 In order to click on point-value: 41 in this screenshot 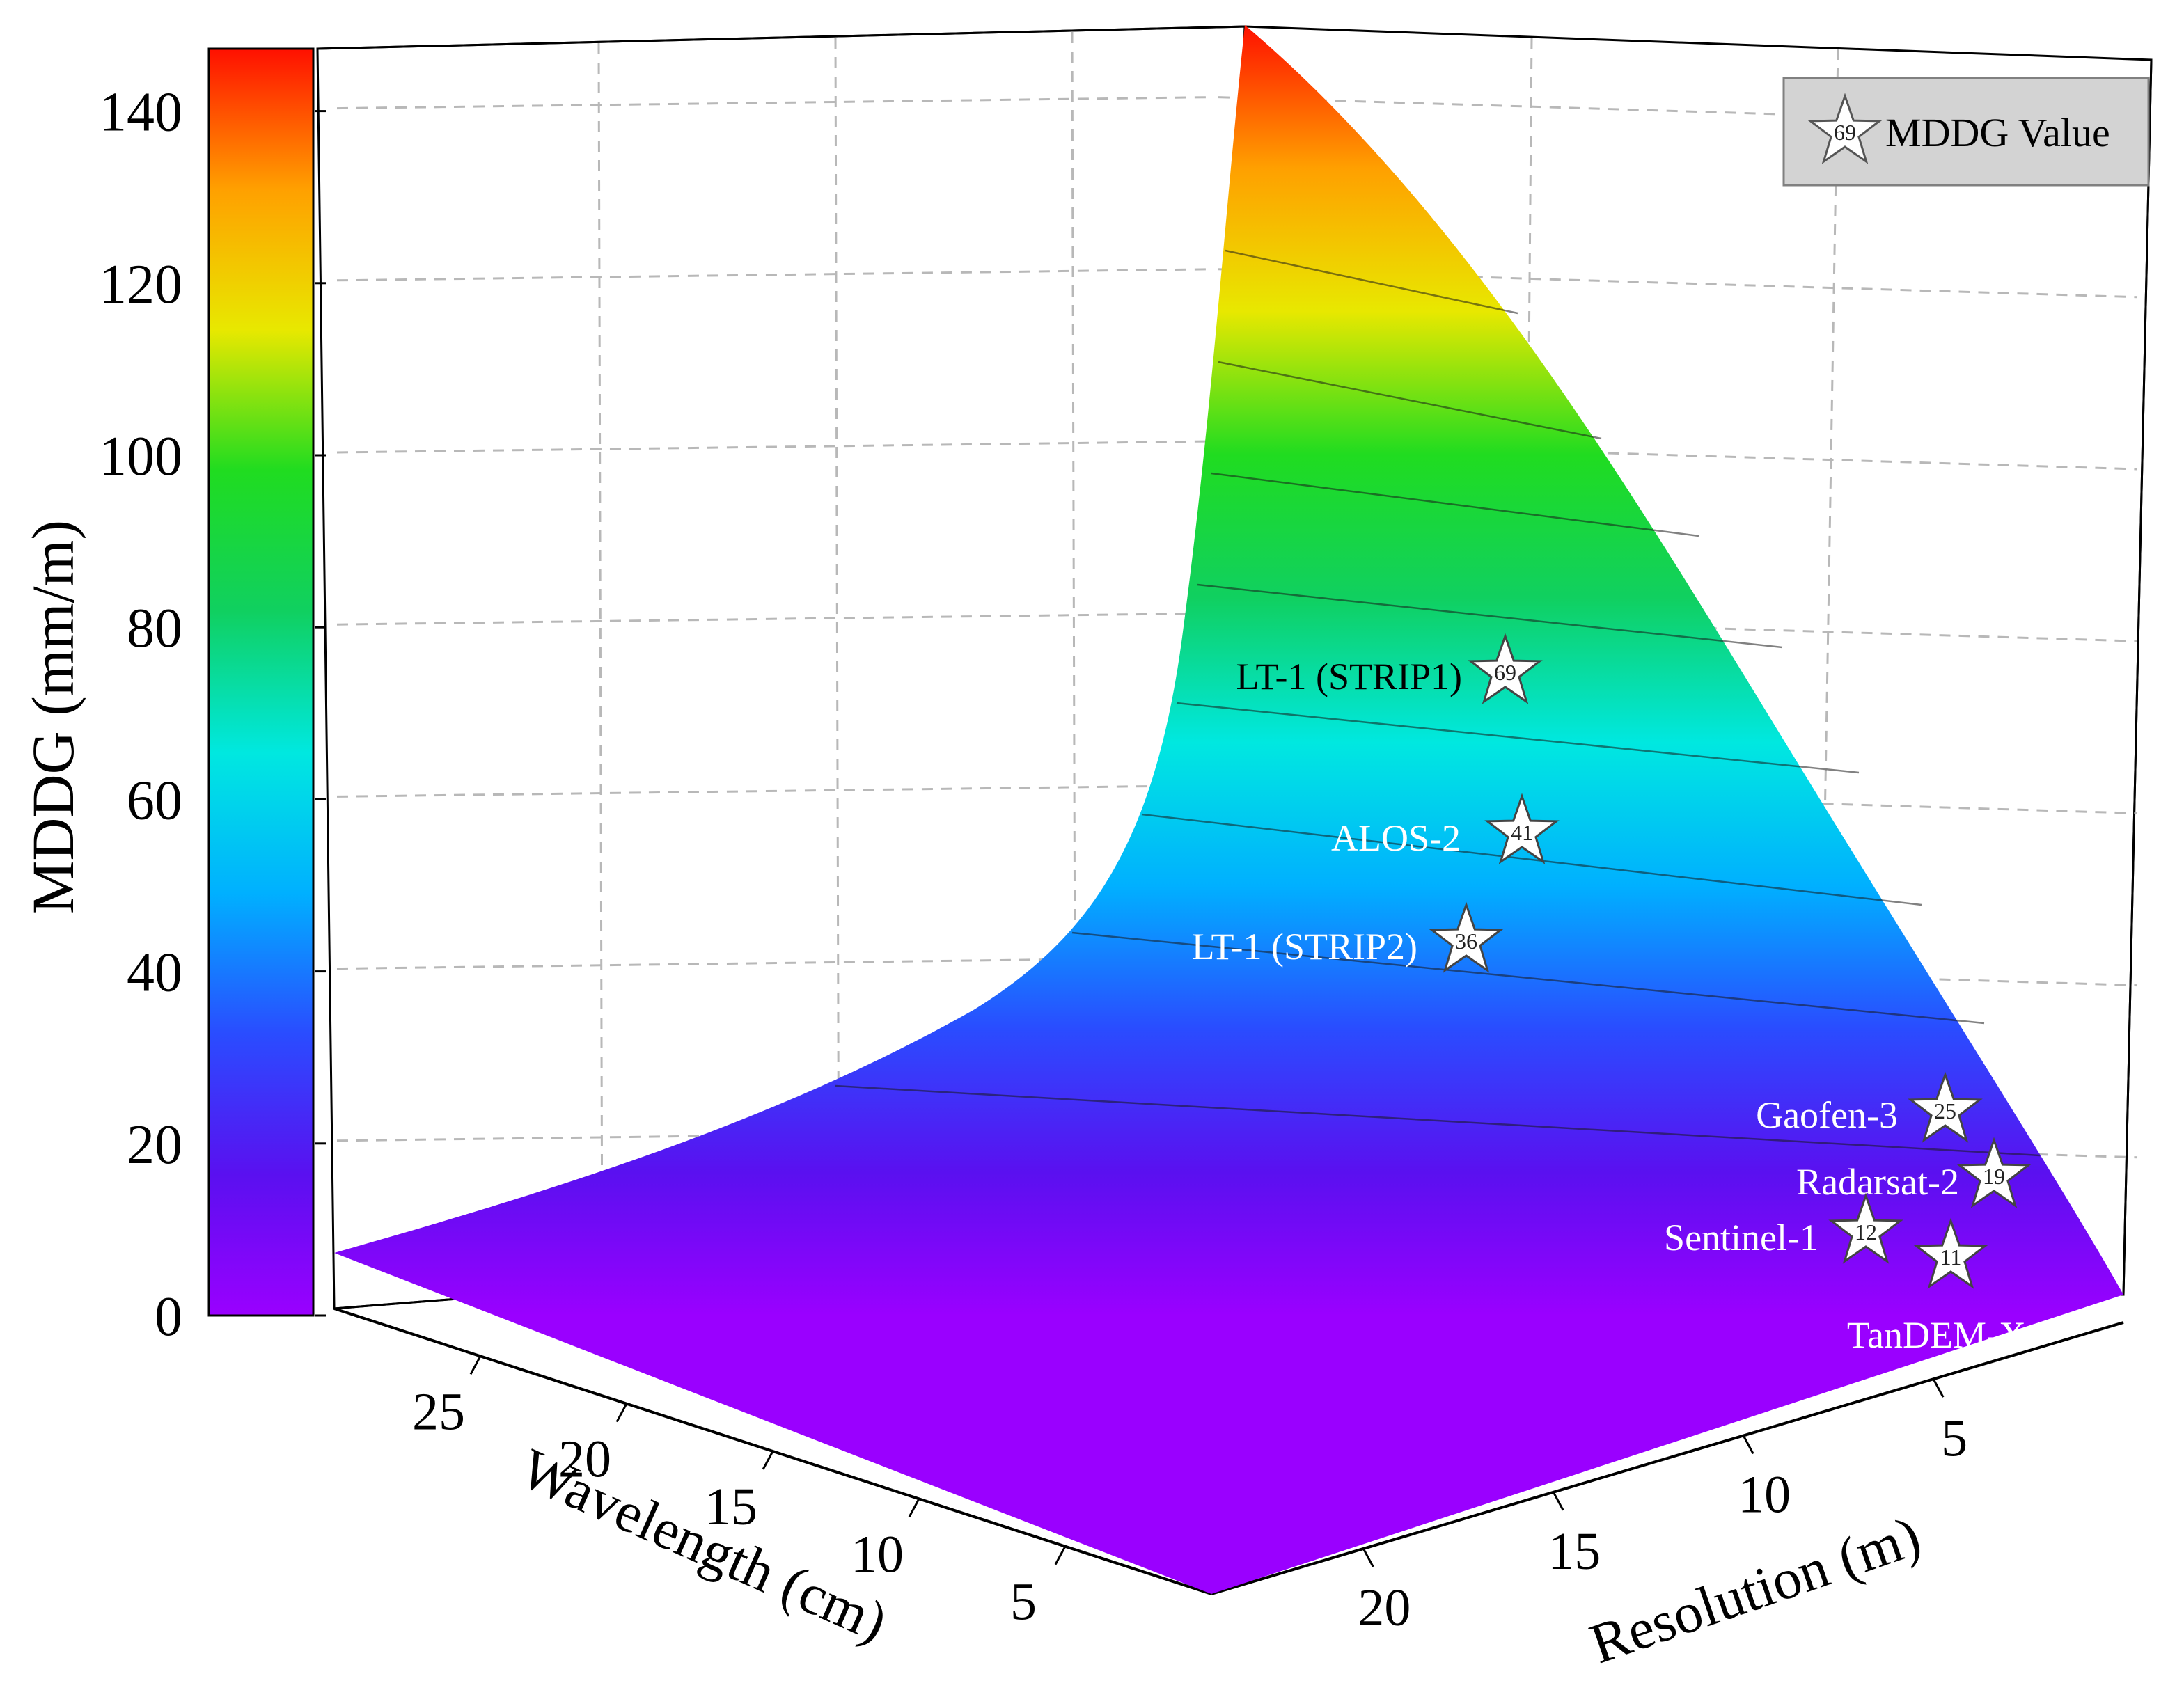, I will do `click(1522, 832)`.